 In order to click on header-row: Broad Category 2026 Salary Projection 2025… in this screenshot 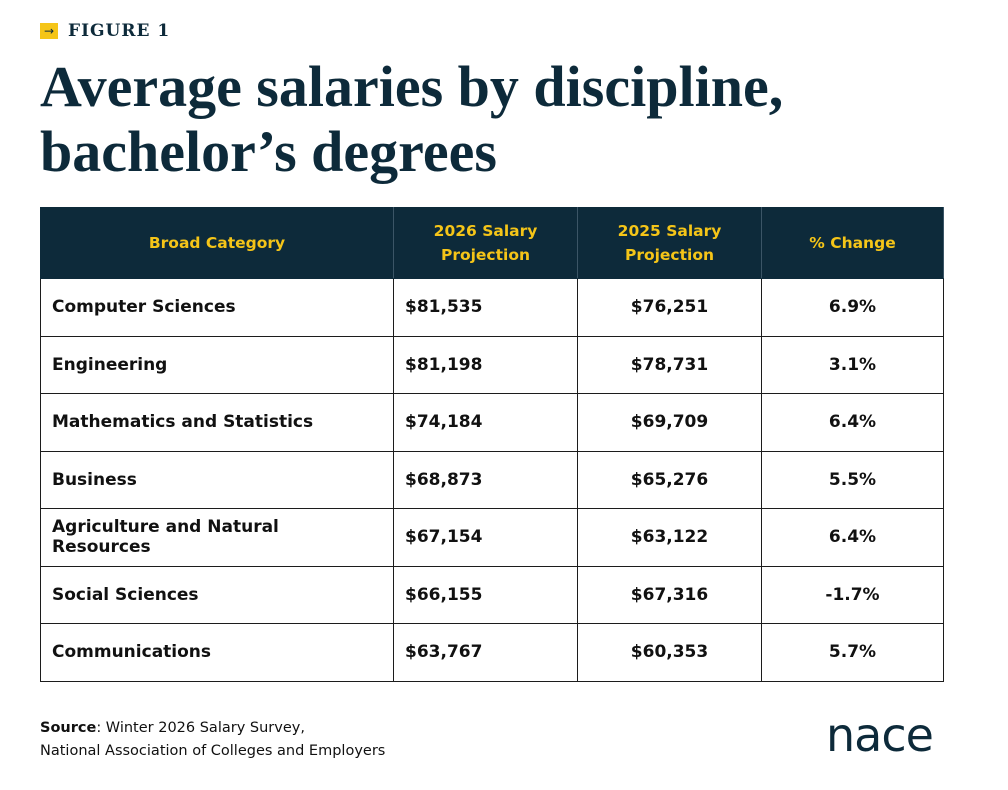, I will do `click(492, 243)`.